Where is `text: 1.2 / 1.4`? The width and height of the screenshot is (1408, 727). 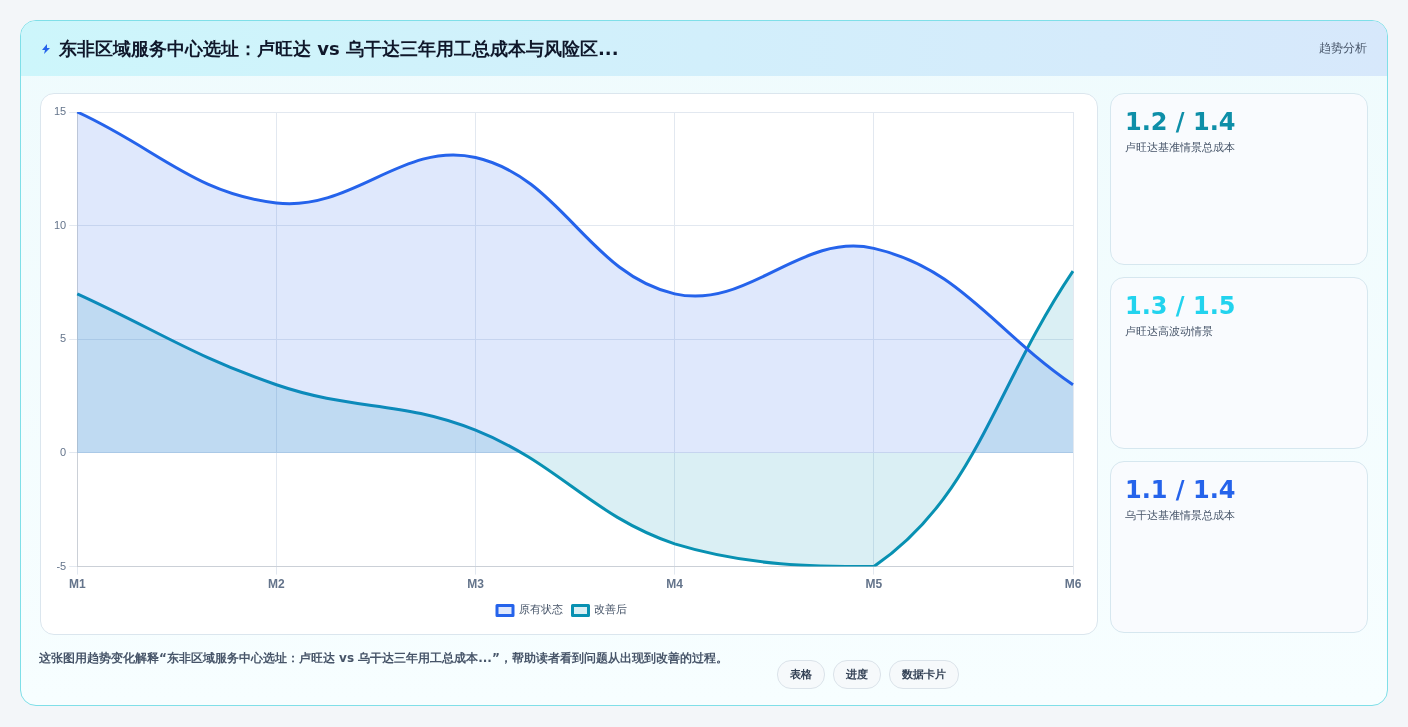 text: 1.2 / 1.4 is located at coordinates (1181, 122).